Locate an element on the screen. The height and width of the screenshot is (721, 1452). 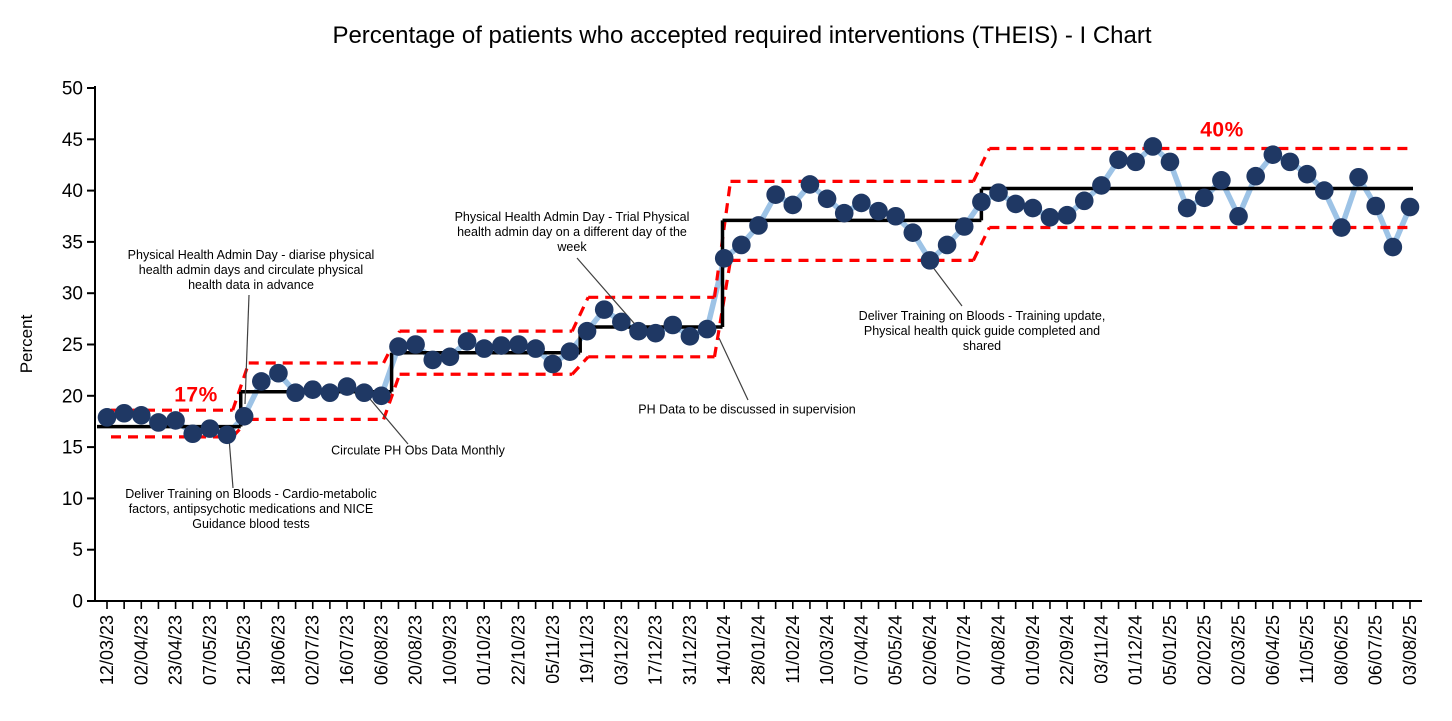
x-tick-label: 03/08/25 is located at coordinates (1410, 650).